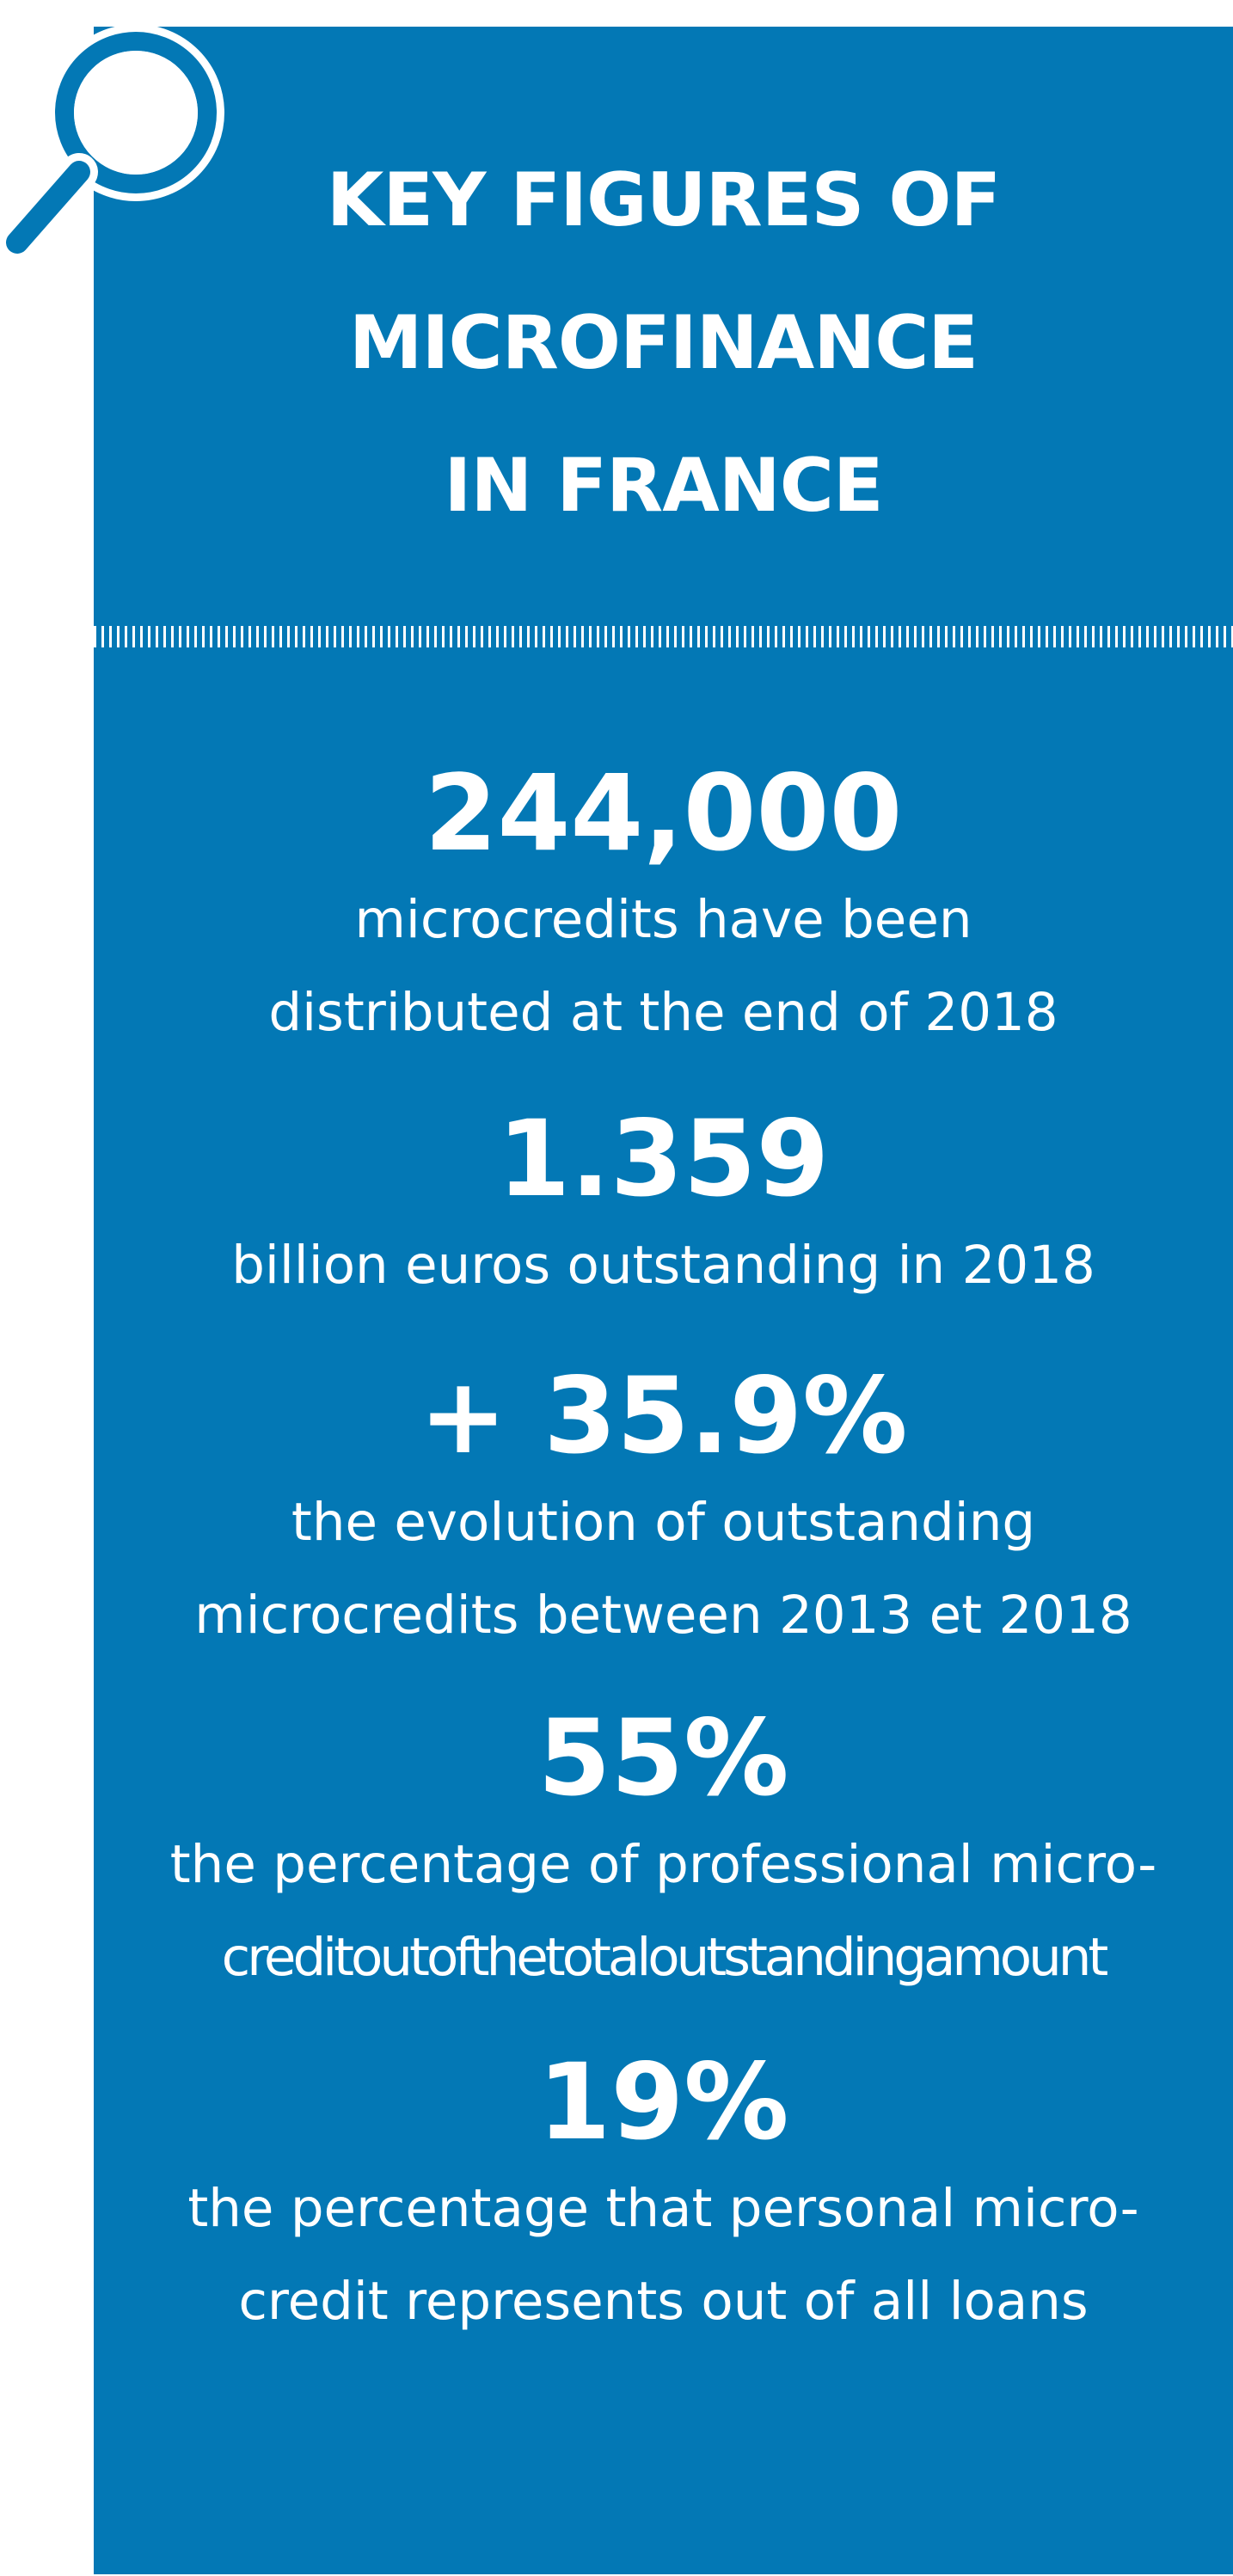 The width and height of the screenshot is (1233, 2576). I want to click on dotted-divider, so click(663, 636).